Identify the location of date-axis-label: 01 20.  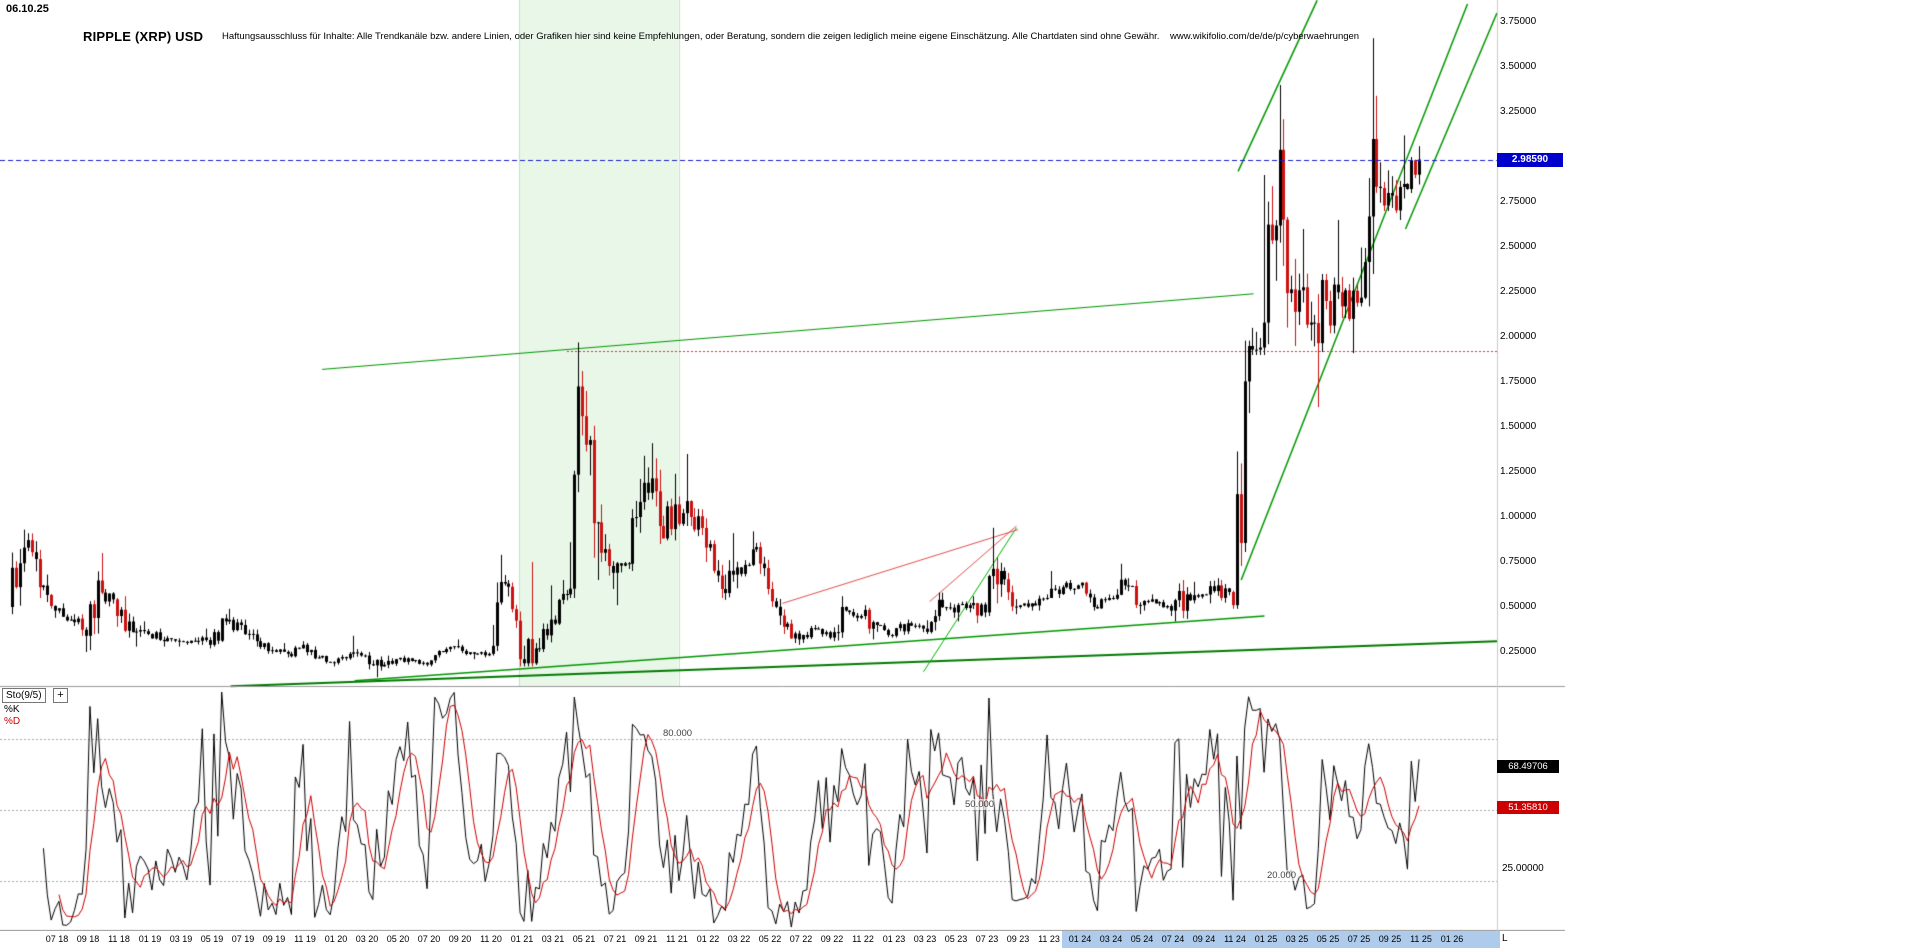
(336, 939).